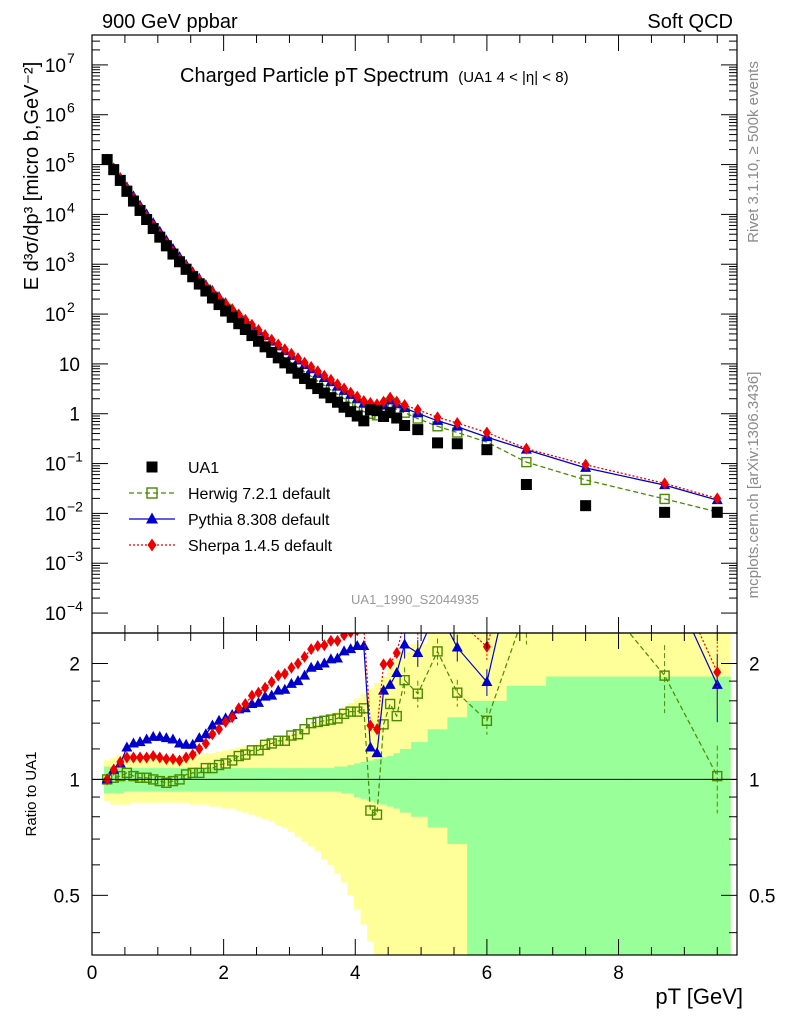 Image resolution: width=786 pixels, height=1024 pixels. What do you see at coordinates (152, 545) in the screenshot?
I see `legend-marker` at bounding box center [152, 545].